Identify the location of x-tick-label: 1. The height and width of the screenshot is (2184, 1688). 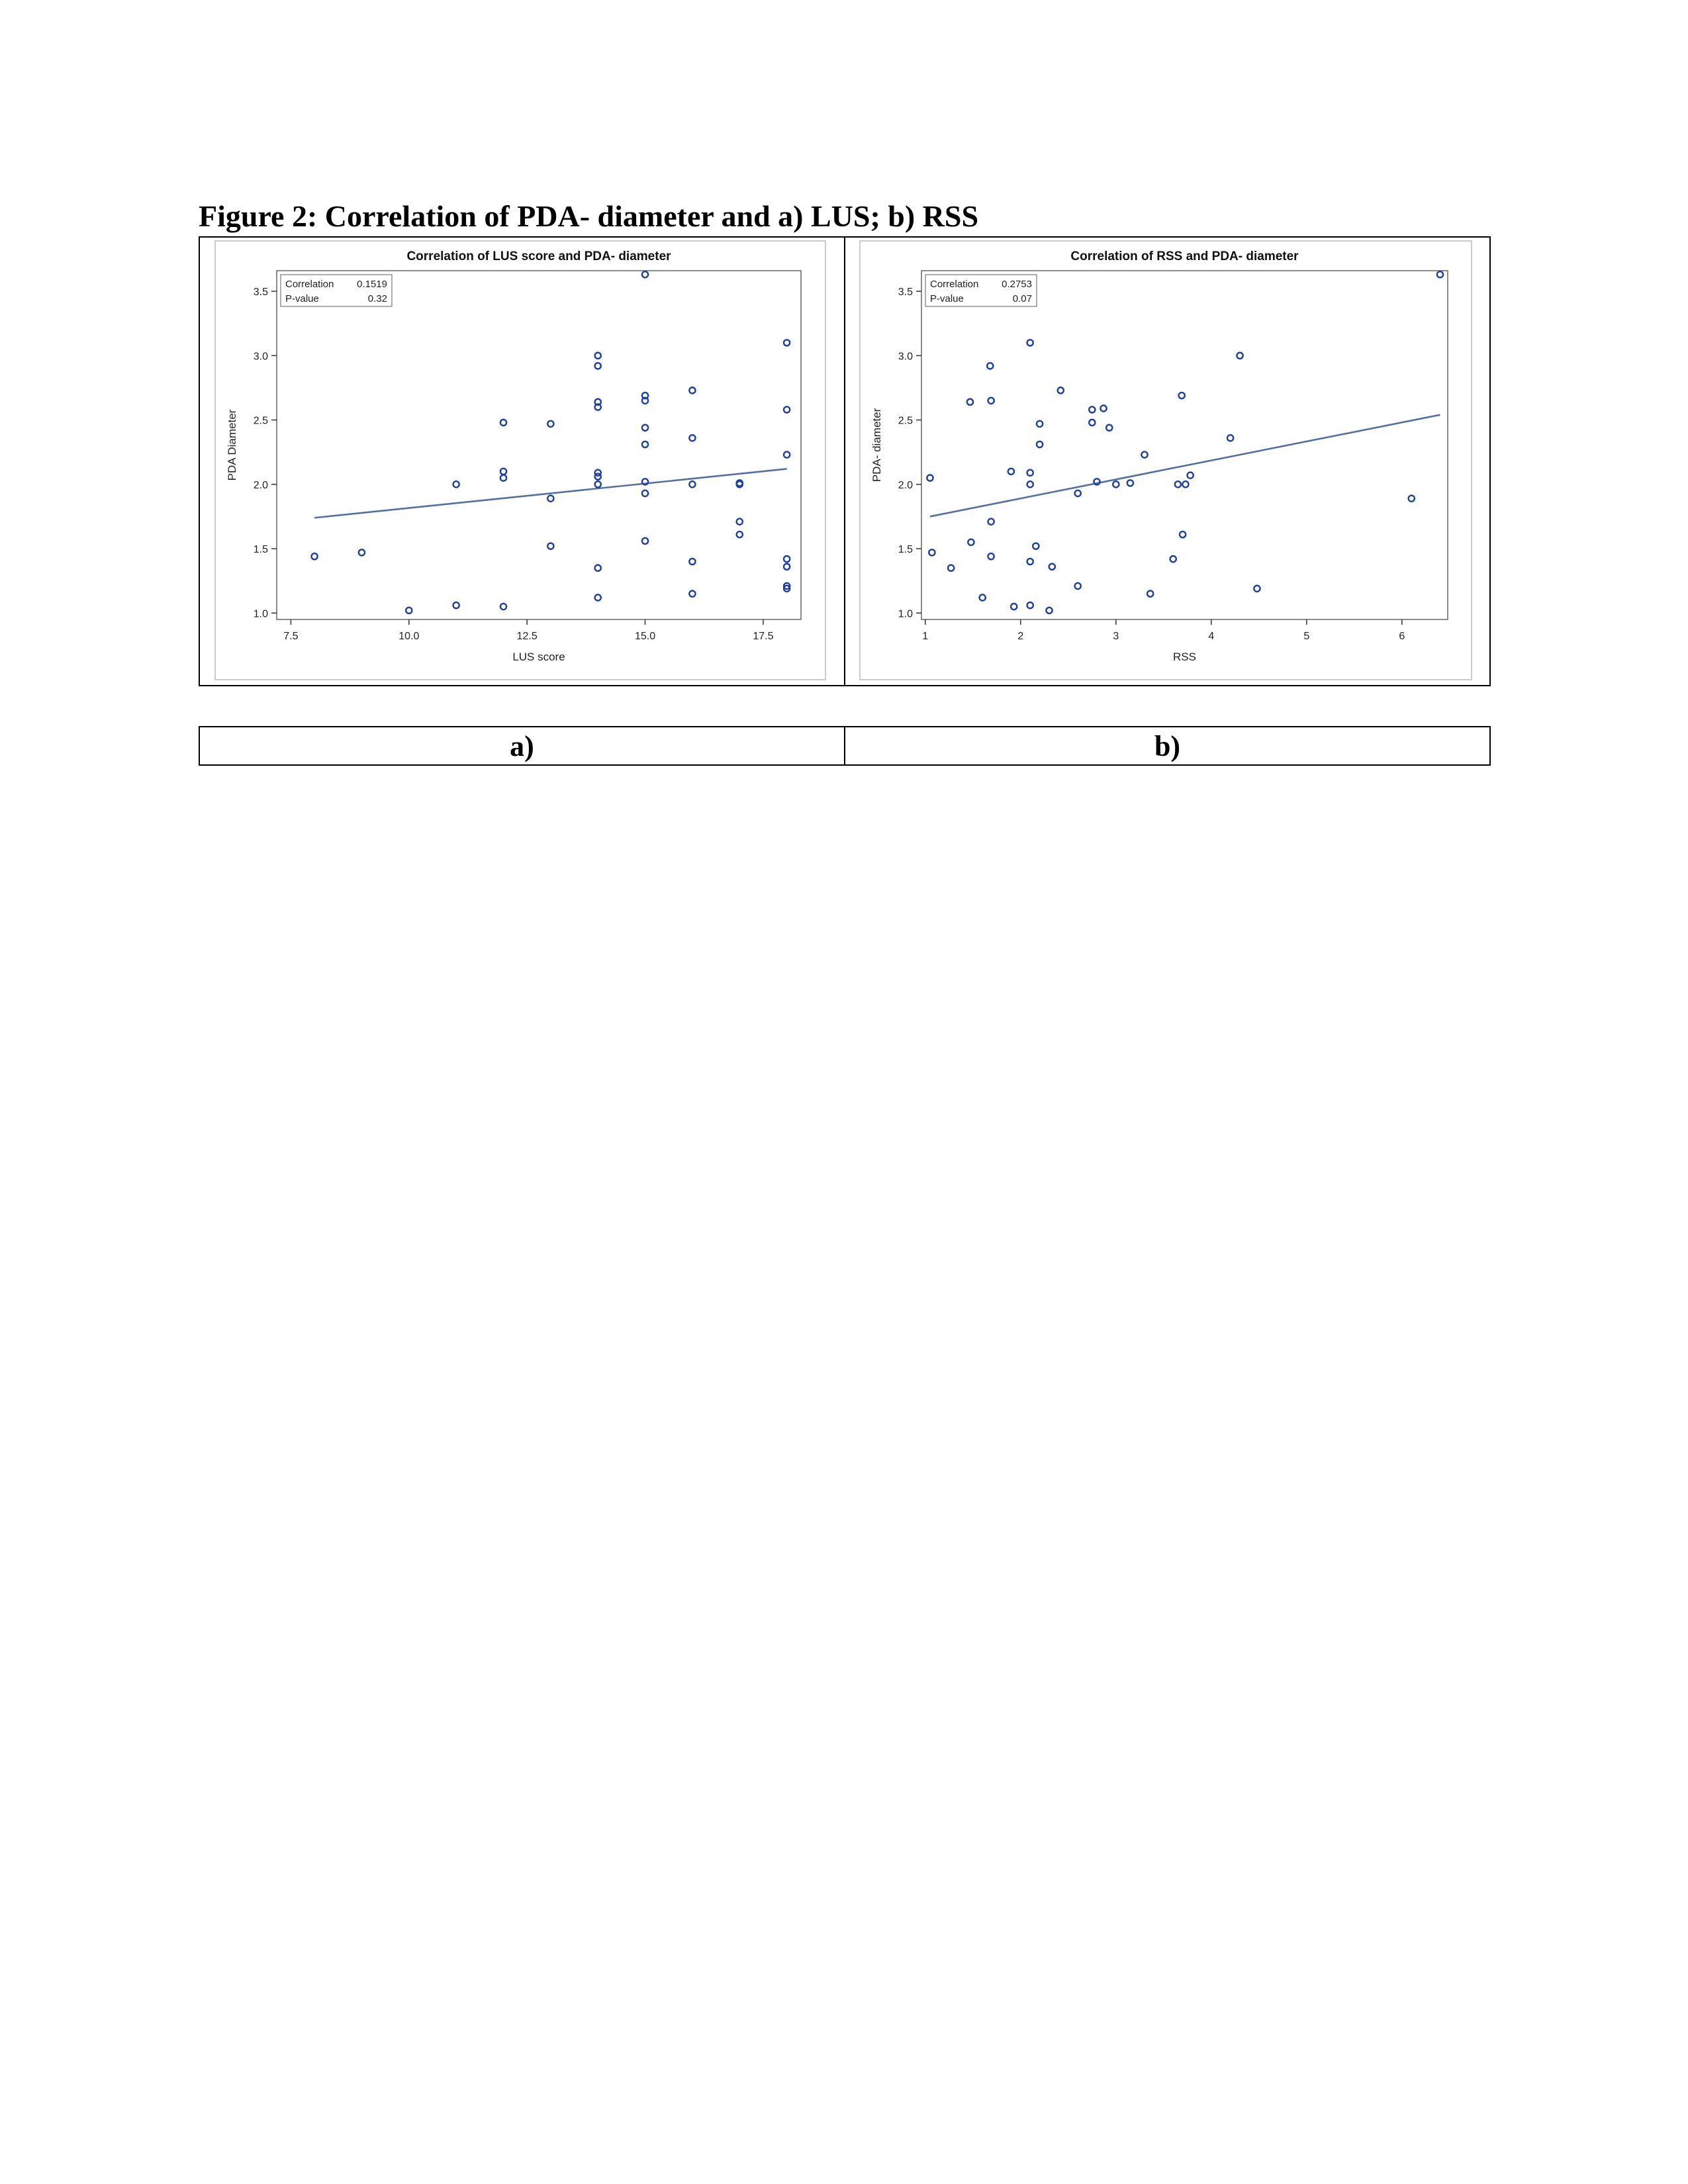
(925, 636).